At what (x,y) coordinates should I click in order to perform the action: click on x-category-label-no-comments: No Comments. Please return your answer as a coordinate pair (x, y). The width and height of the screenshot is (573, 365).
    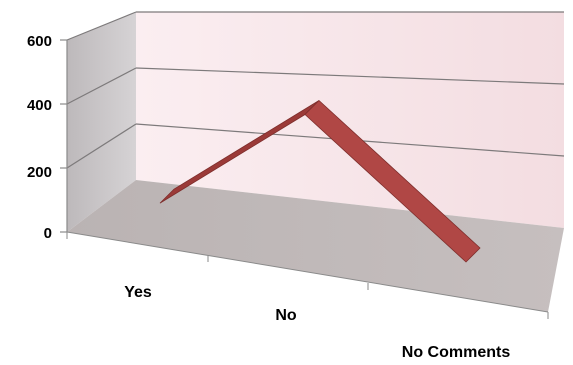
    Looking at the image, I should click on (456, 352).